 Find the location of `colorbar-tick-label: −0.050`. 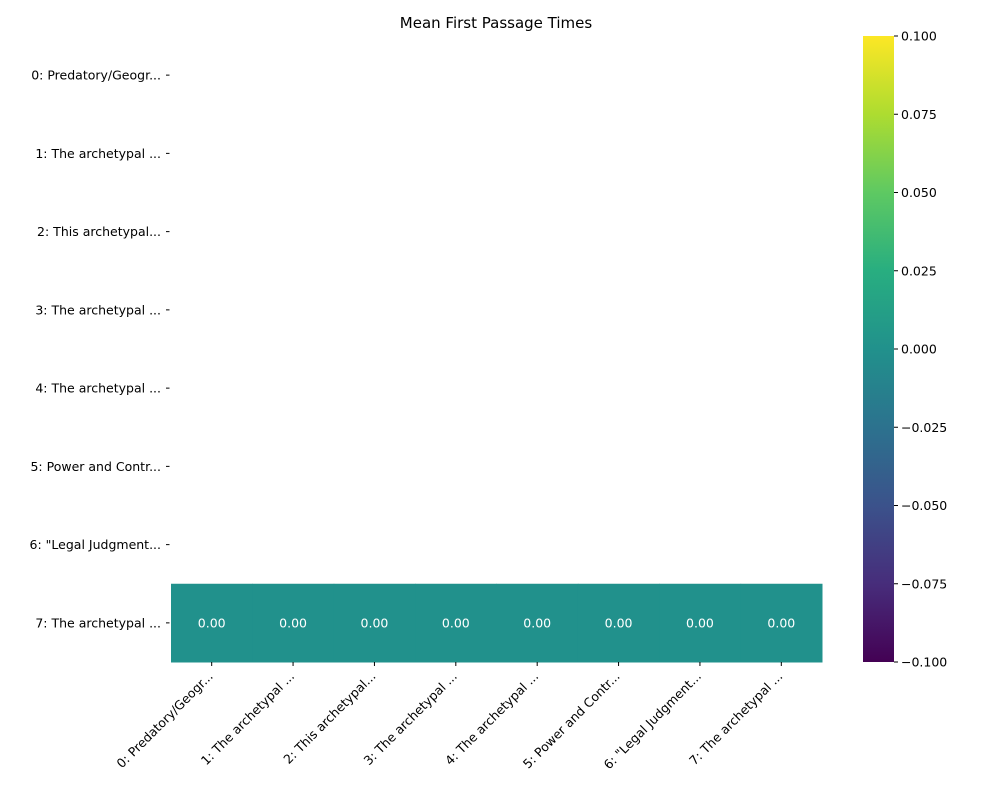

colorbar-tick-label: −0.050 is located at coordinates (924, 505).